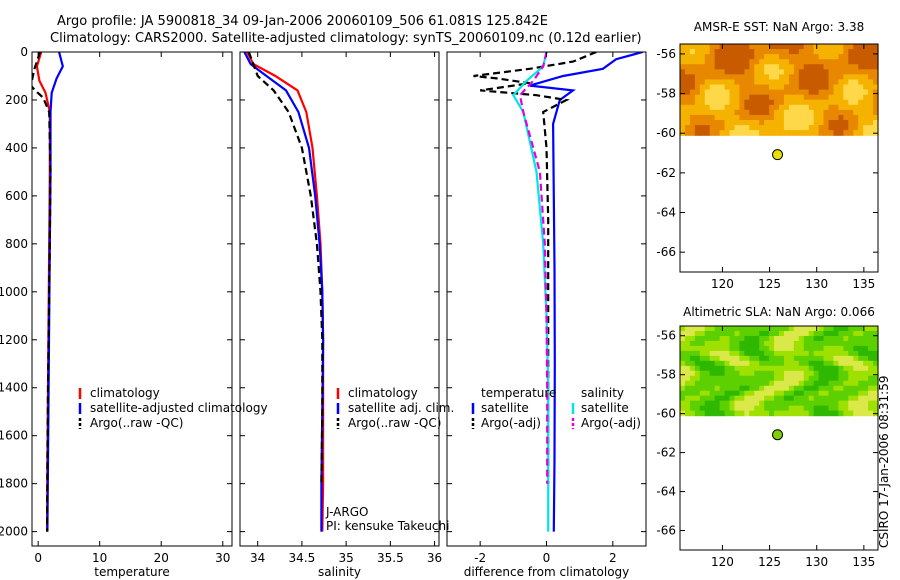 This screenshot has width=900, height=580. Describe the element at coordinates (666, 133) in the screenshot. I see `sst-lat-tick-label: -60` at that location.